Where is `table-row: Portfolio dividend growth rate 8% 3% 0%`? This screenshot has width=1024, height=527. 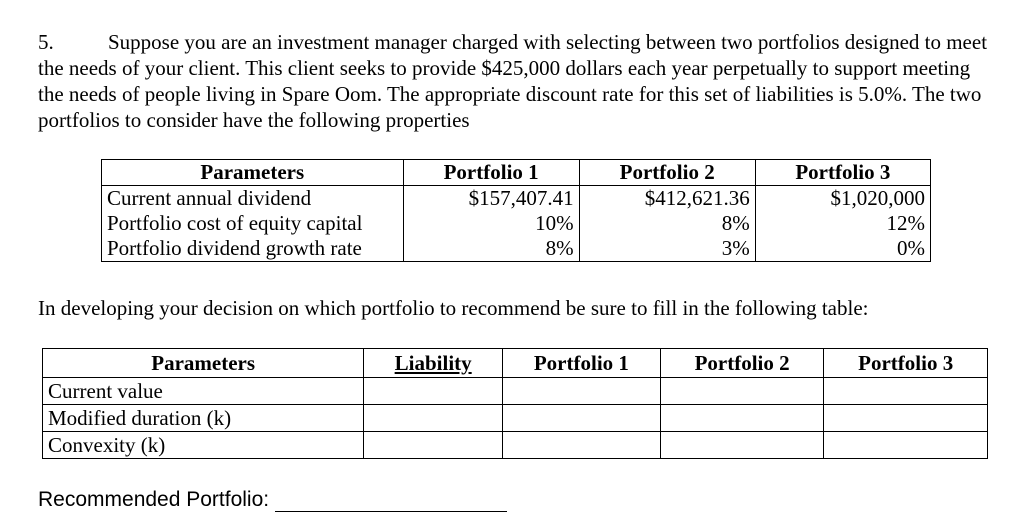 table-row: Portfolio dividend growth rate 8% 3% 0% is located at coordinates (516, 249).